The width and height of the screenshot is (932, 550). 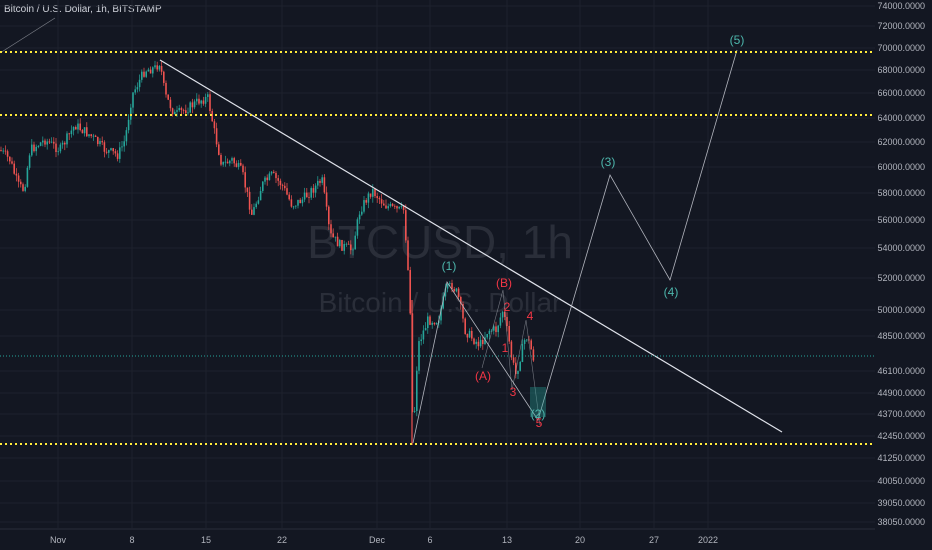 What do you see at coordinates (539, 423) in the screenshot?
I see `wave-label-red: 5` at bounding box center [539, 423].